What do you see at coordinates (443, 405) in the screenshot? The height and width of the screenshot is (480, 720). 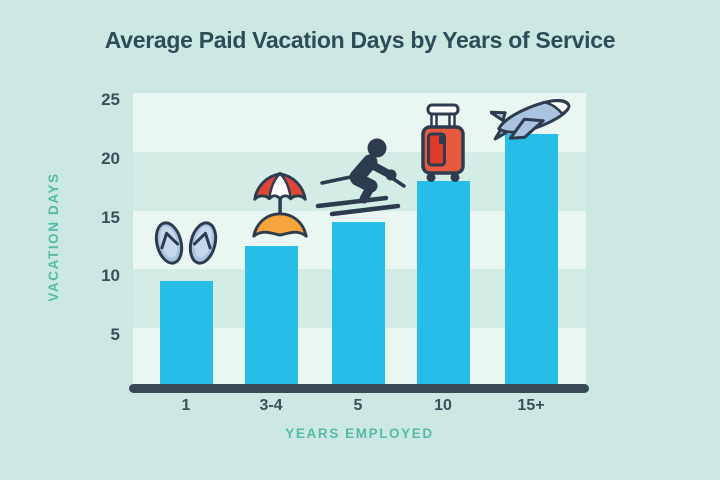 I see `x-category-label-10: 10` at bounding box center [443, 405].